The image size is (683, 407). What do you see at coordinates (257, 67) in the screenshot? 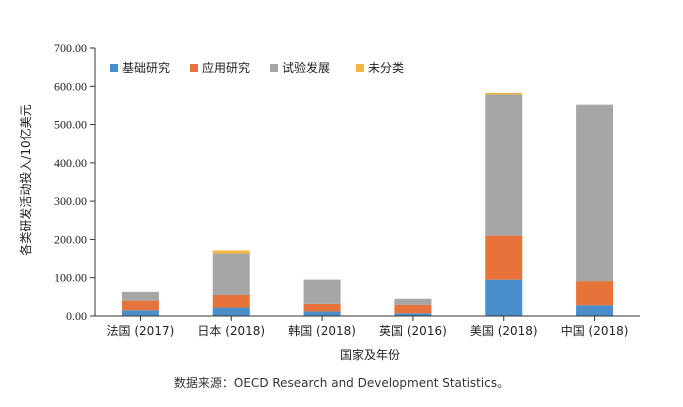
I see `legend: 基础研究 应用研究 试验发展 未分类` at bounding box center [257, 67].